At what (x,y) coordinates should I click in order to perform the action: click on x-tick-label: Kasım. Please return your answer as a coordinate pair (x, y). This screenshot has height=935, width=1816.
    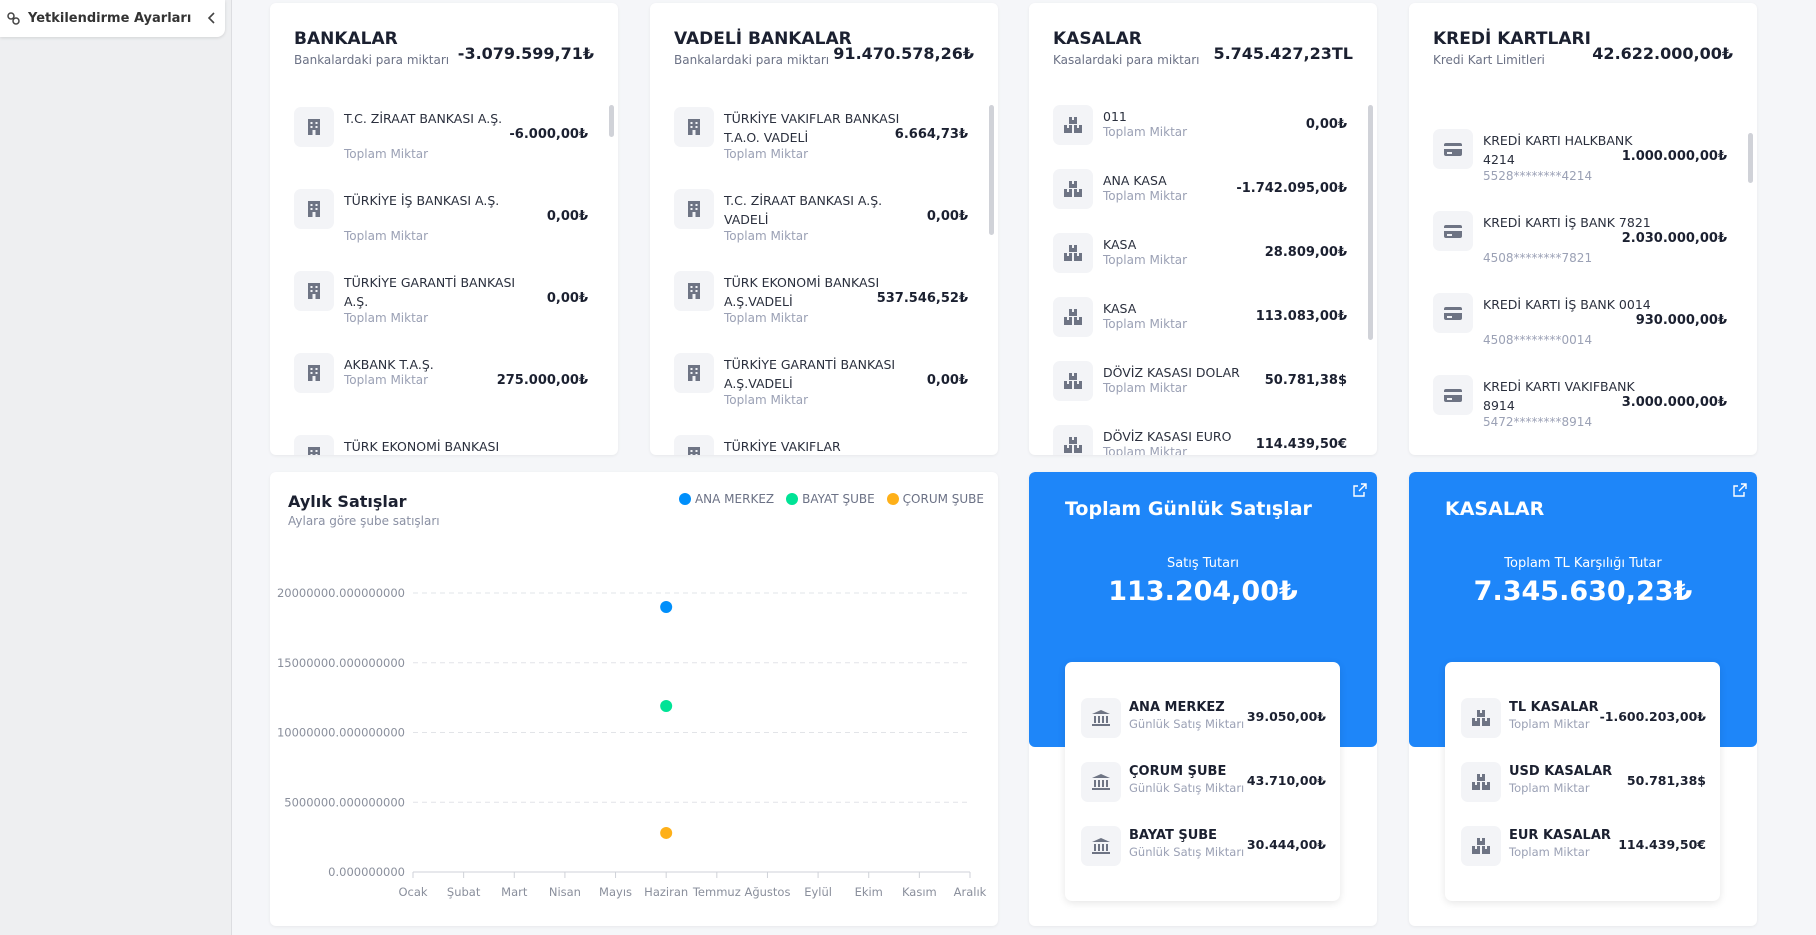
    Looking at the image, I should click on (919, 892).